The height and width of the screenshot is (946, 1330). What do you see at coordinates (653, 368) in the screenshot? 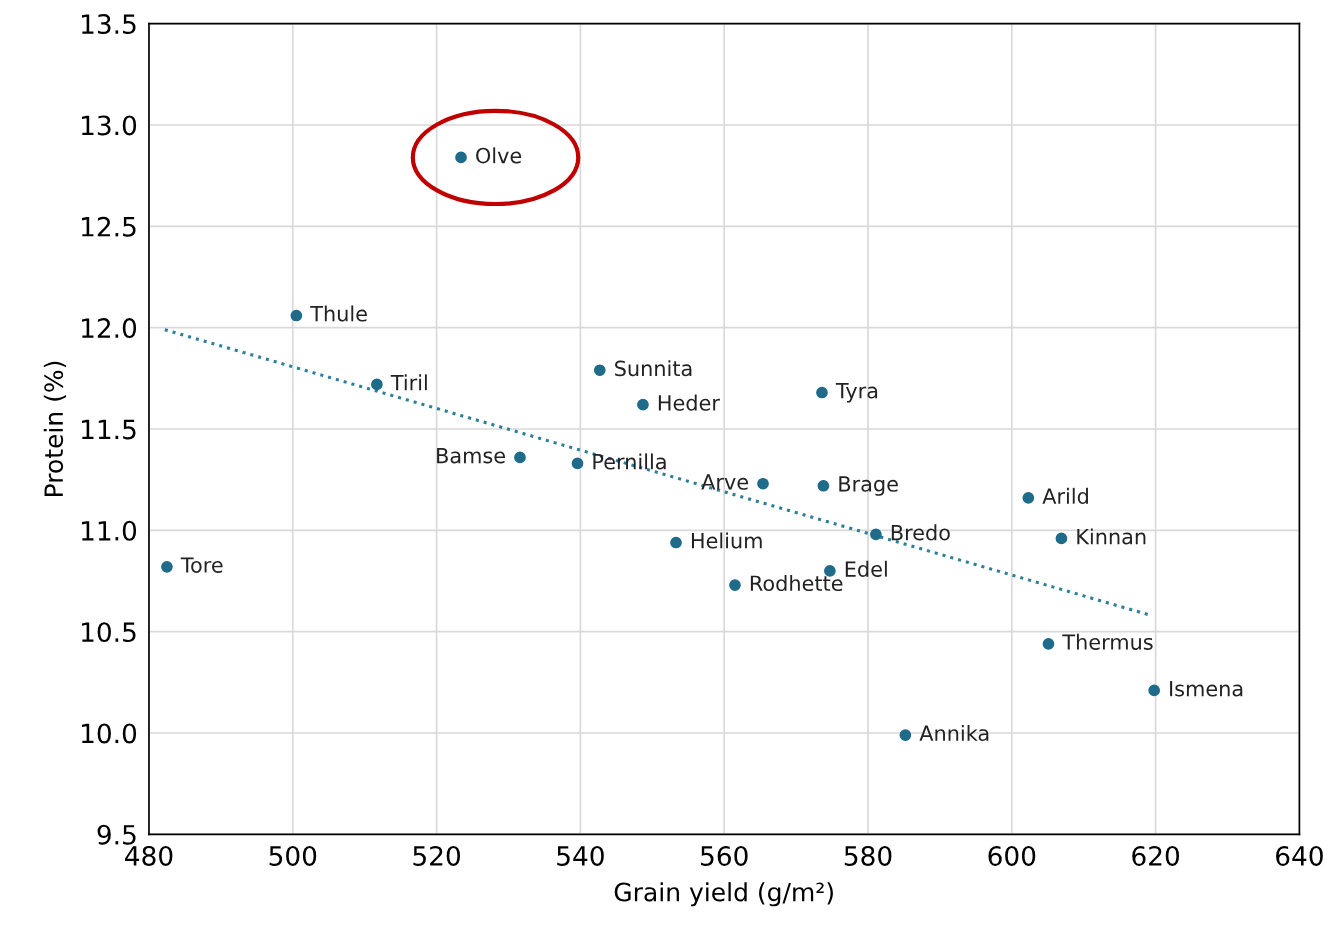
I see `annotation: Sunnita` at bounding box center [653, 368].